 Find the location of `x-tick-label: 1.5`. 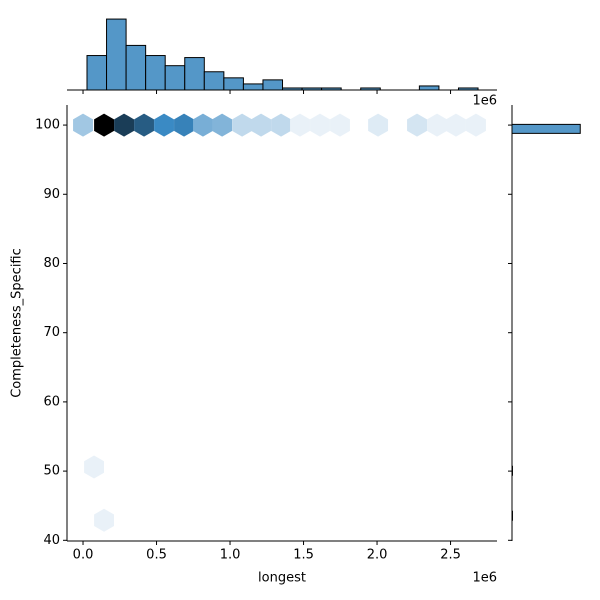

x-tick-label: 1.5 is located at coordinates (303, 555).